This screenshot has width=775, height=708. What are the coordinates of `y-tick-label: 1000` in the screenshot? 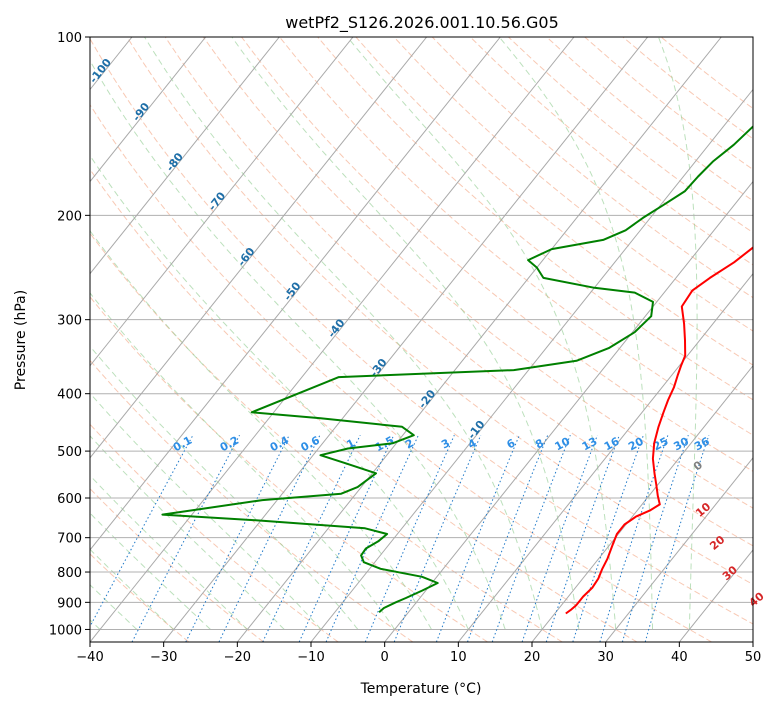 It's located at (65, 630).